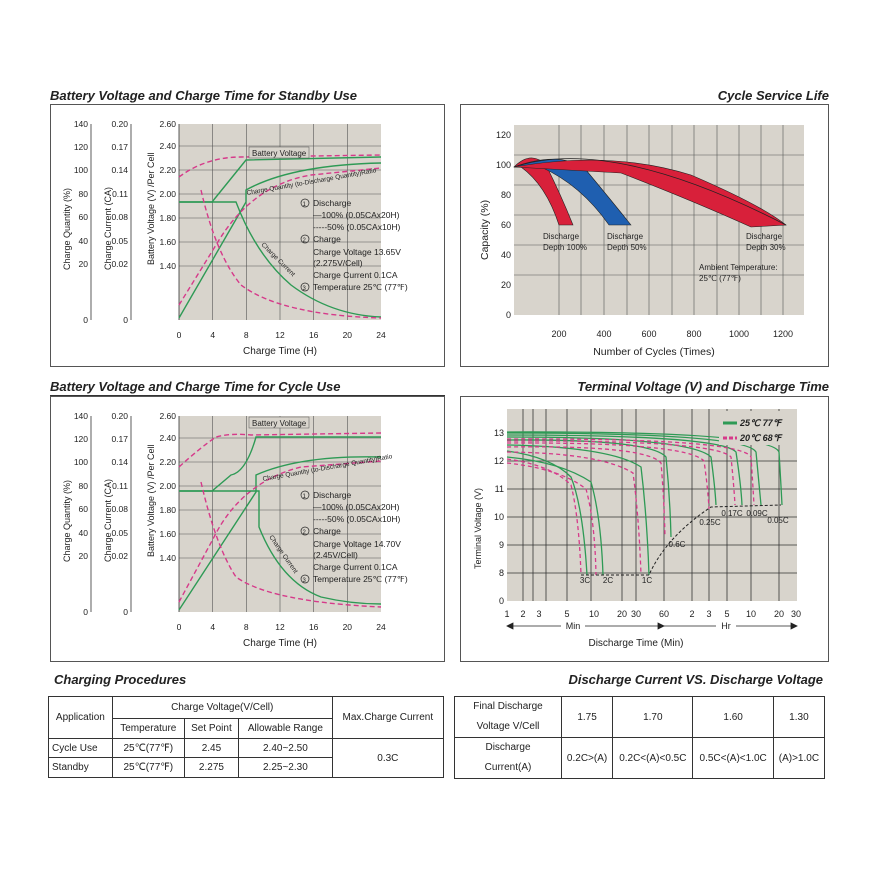  I want to click on cycle-x-tick: 24, so click(381, 627).